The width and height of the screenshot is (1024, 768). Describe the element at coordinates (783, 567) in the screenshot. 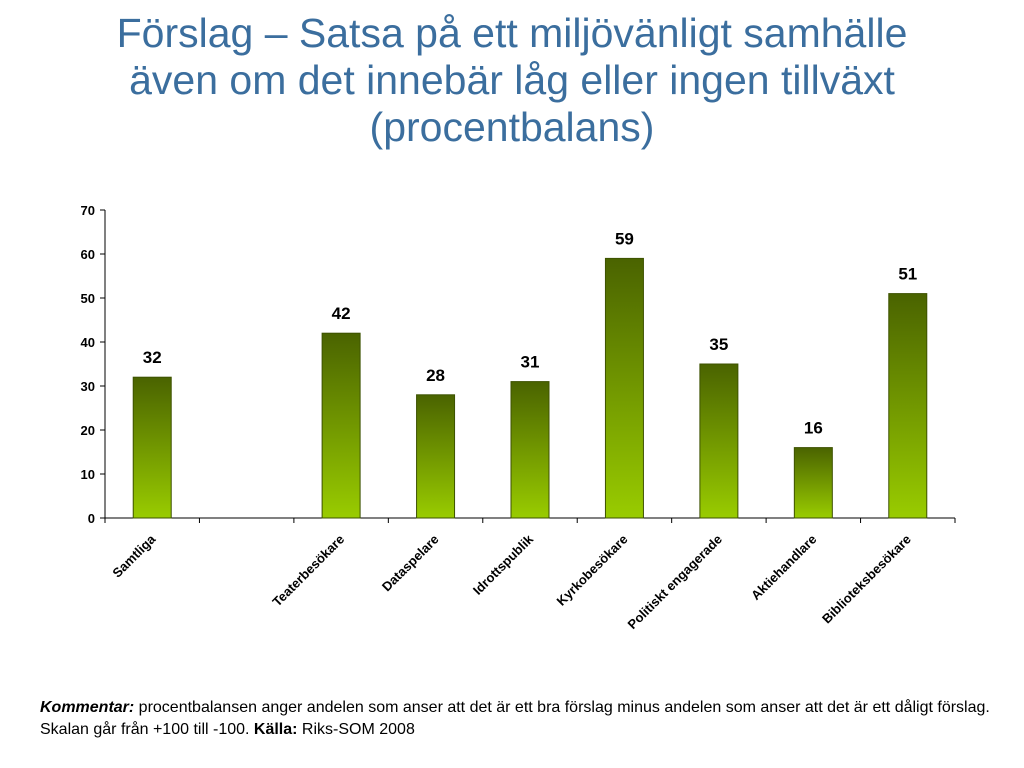

I see `category-label: Aktiehandlare` at that location.